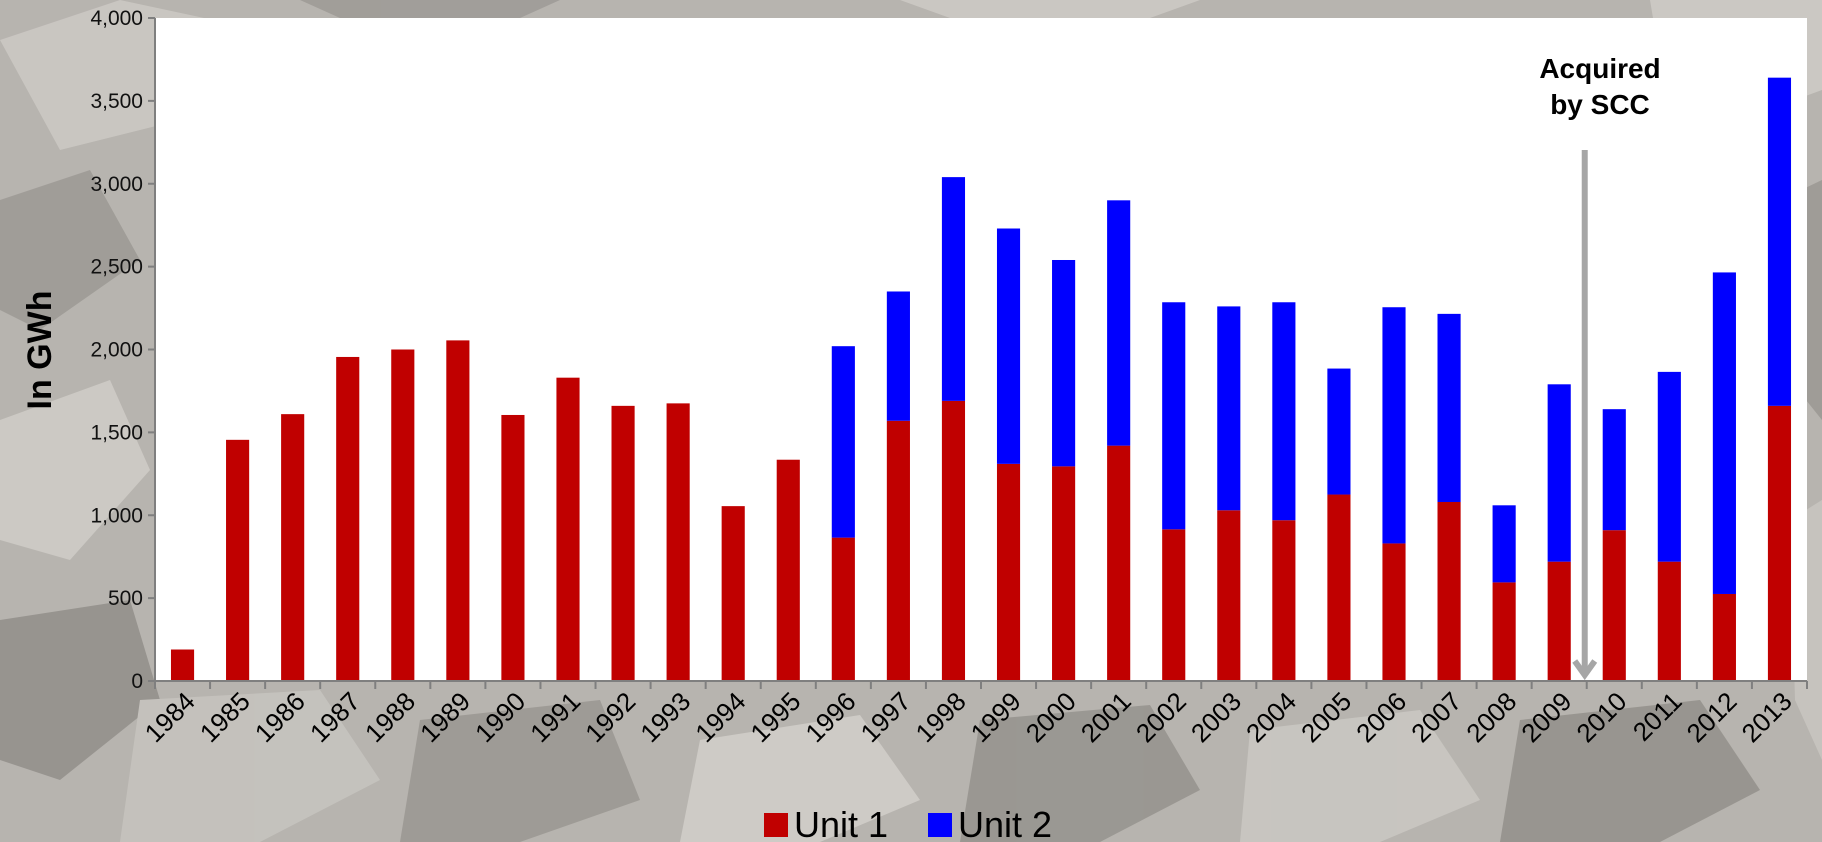 The width and height of the screenshot is (1822, 842). Describe the element at coordinates (843, 609) in the screenshot. I see `bar-unit-1-1996` at that location.